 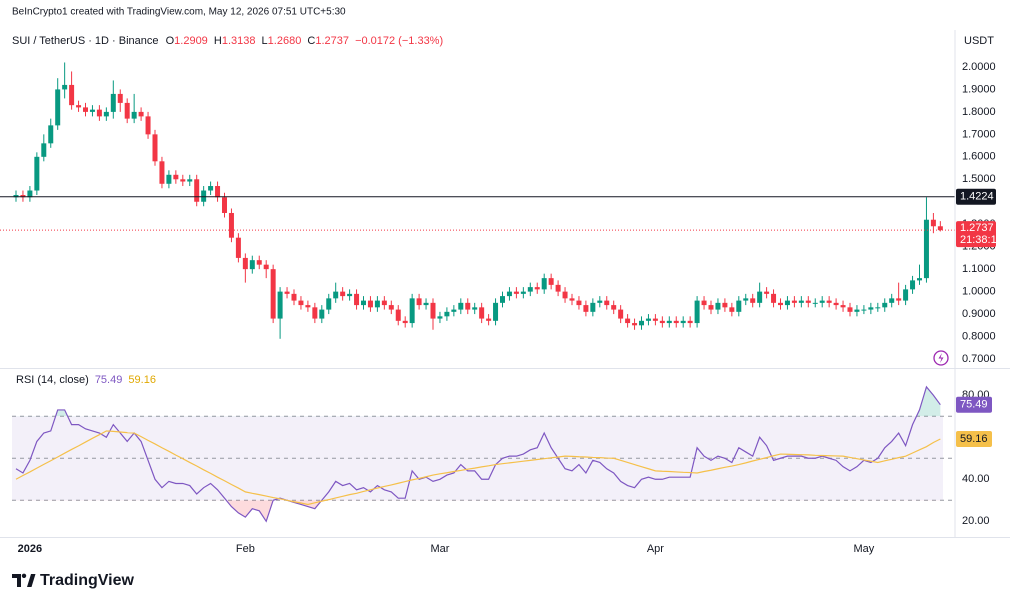 What do you see at coordinates (979, 41) in the screenshot?
I see `currency-label: USDT` at bounding box center [979, 41].